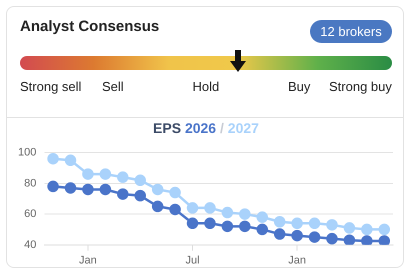 This screenshot has height=276, width=412. What do you see at coordinates (299, 86) in the screenshot?
I see `category-label: Buy` at bounding box center [299, 86].